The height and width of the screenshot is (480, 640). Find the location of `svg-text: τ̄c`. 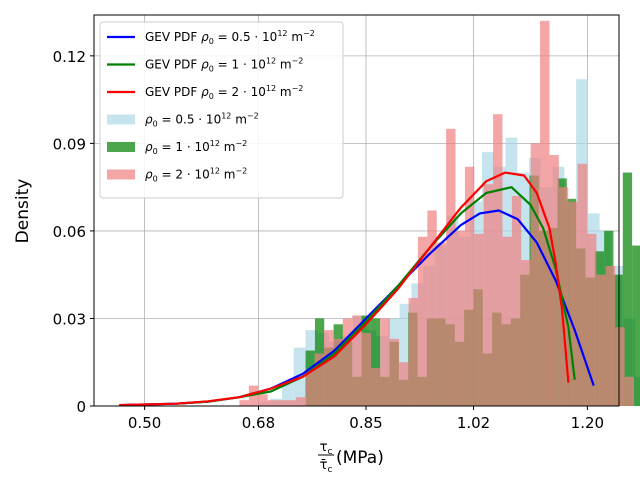

svg-text: τ̄c is located at coordinates (326, 466).